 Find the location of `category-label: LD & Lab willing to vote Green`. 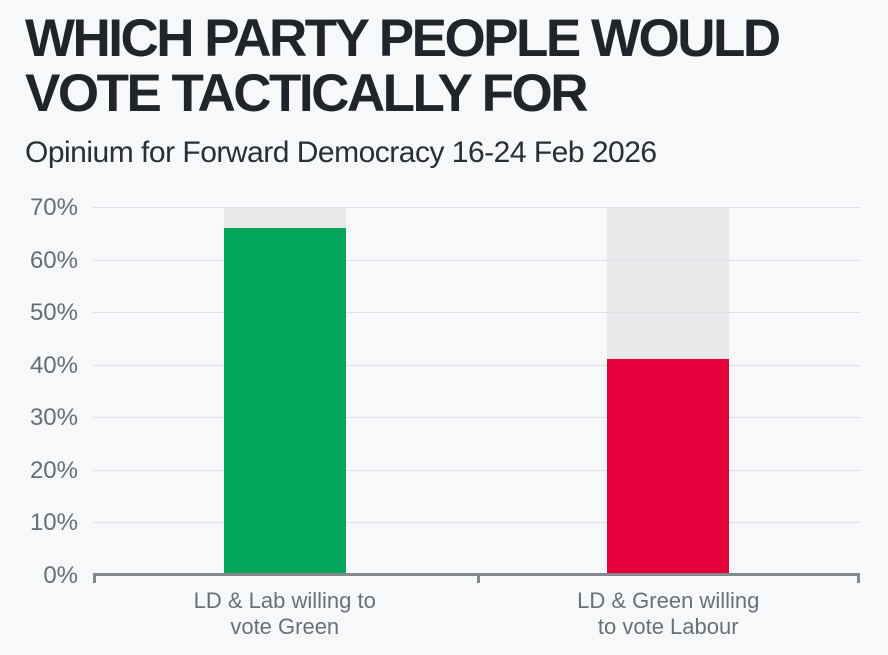

category-label: LD & Lab willing to vote Green is located at coordinates (284, 613).